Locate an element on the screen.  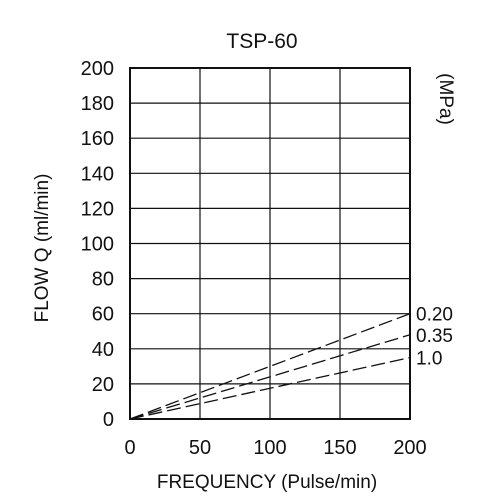
x-tick-label: 200 is located at coordinates (409, 448).